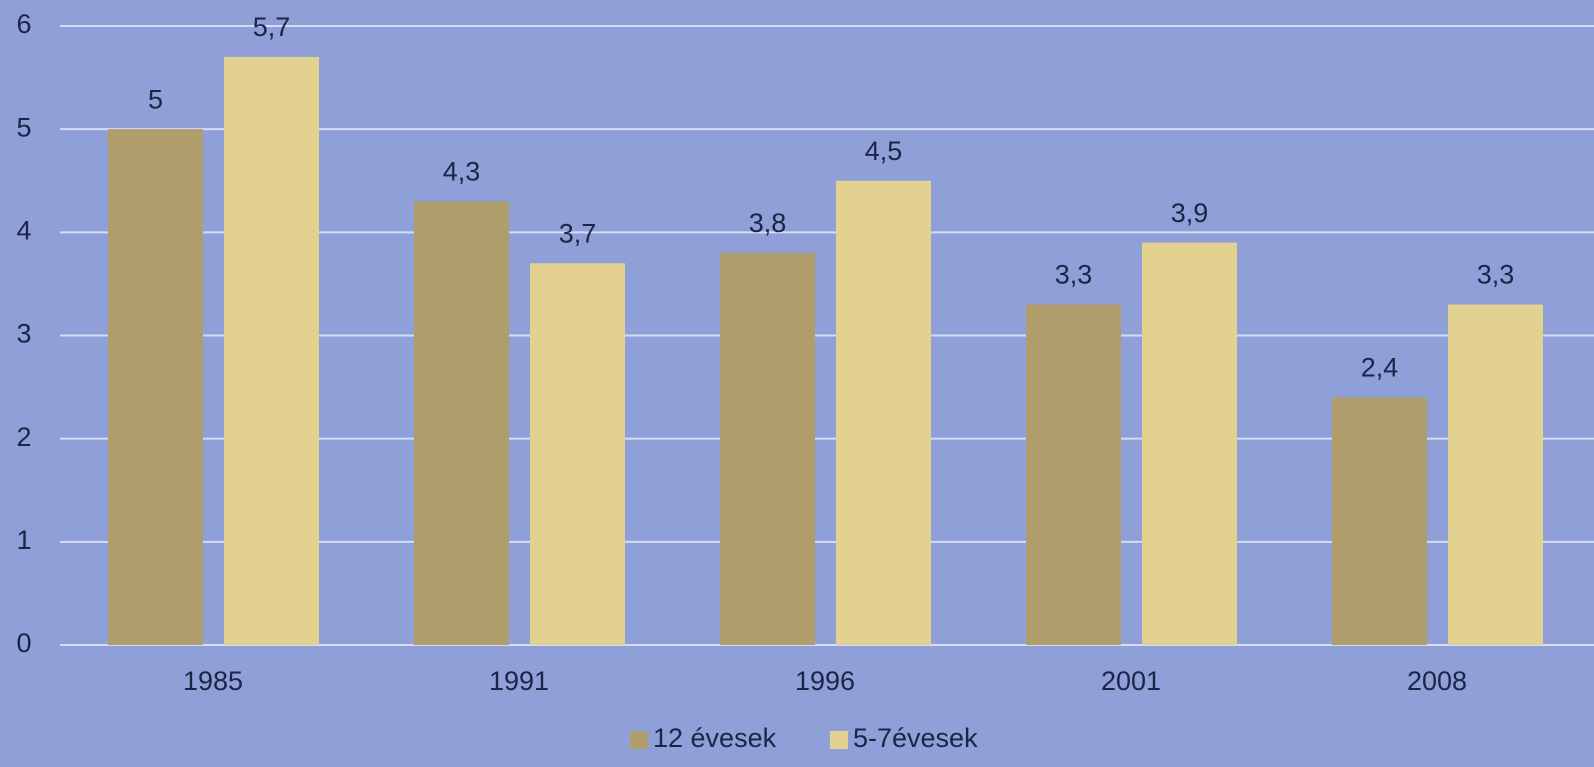 The image size is (1594, 767). I want to click on y-tick-label: 2, so click(23, 437).